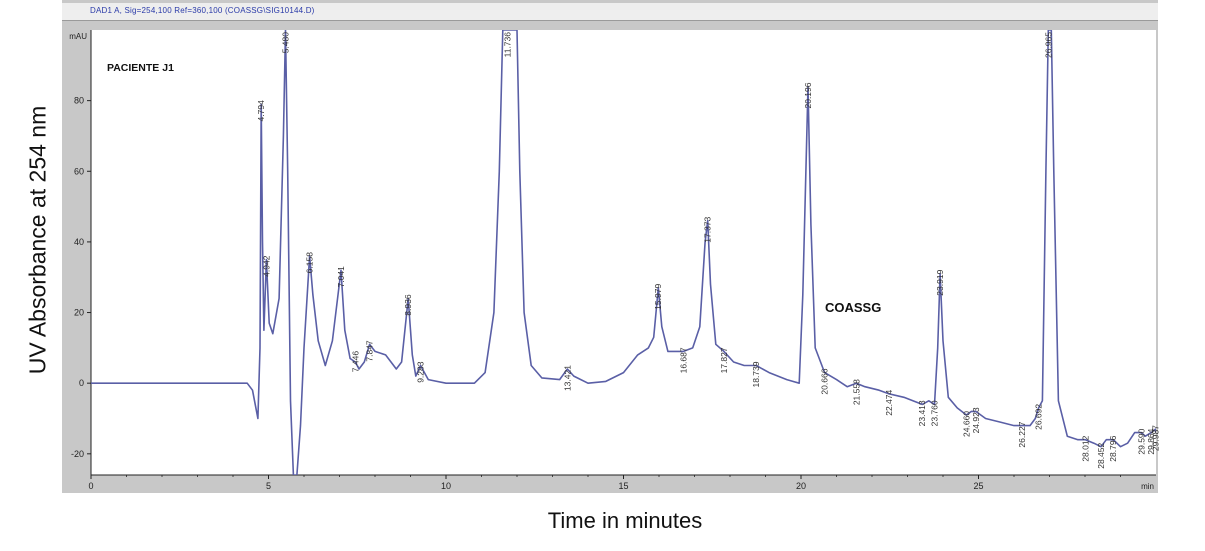 The image size is (1205, 551). I want to click on peak-label: 23.919, so click(940, 282).